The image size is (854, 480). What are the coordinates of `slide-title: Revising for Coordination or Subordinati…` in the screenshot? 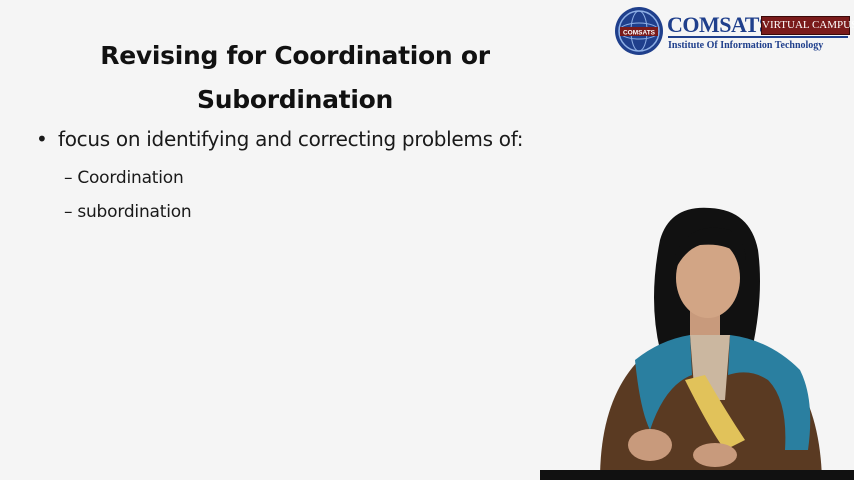 It's located at (295, 78).